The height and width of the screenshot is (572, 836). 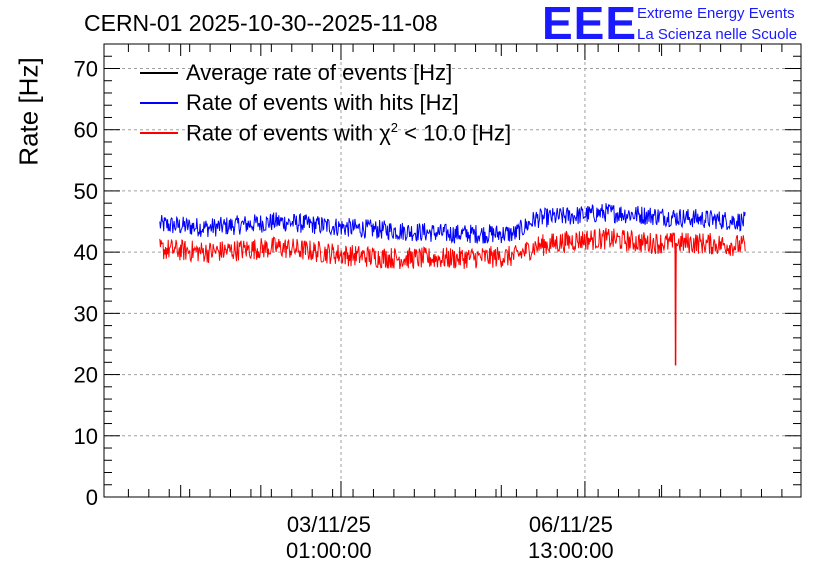 I want to click on y-tick-label: 30, so click(x=86, y=313).